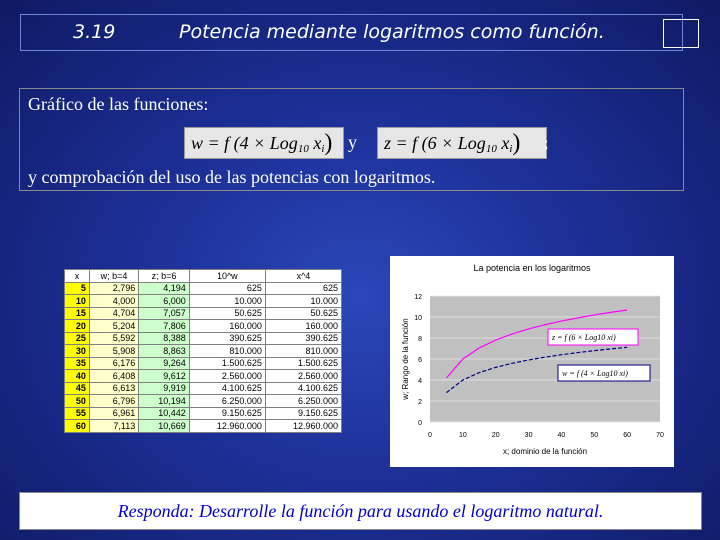 The height and width of the screenshot is (540, 720). Describe the element at coordinates (511, 149) in the screenshot. I see `formula-z-index: i` at that location.